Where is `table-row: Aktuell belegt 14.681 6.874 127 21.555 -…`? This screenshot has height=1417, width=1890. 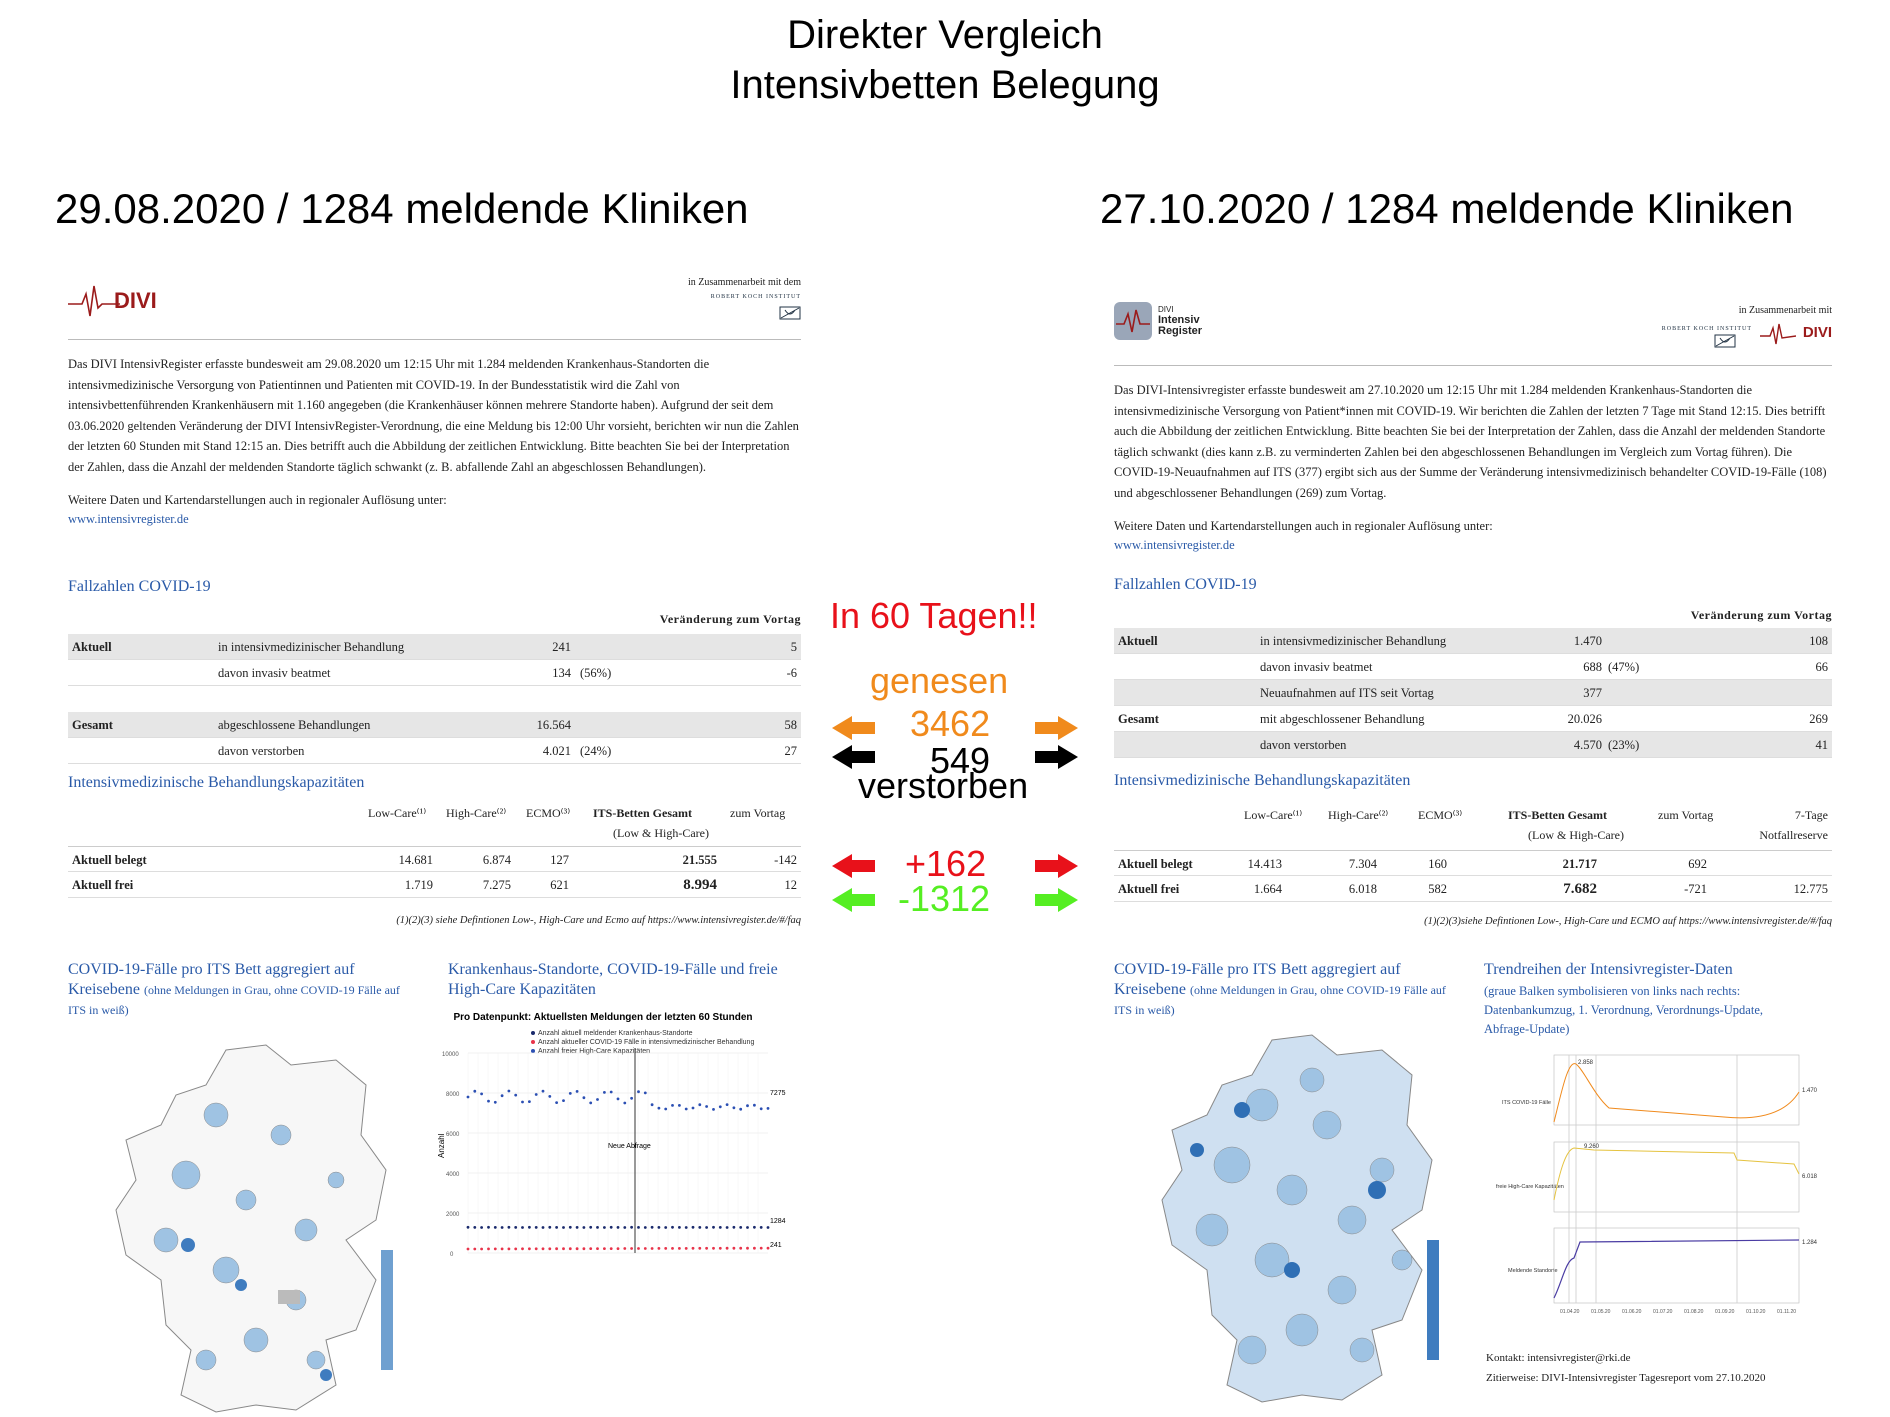 table-row: Aktuell belegt 14.681 6.874 127 21.555 -… is located at coordinates (434, 859).